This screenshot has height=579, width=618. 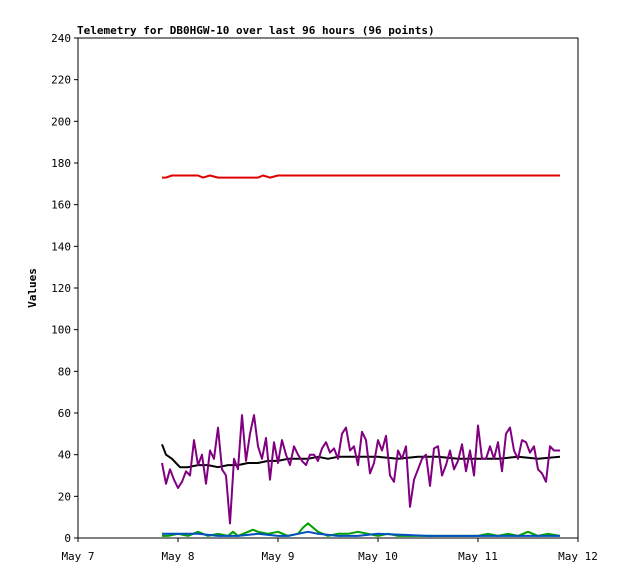 What do you see at coordinates (61, 205) in the screenshot?
I see `y-tick-label: 160` at bounding box center [61, 205].